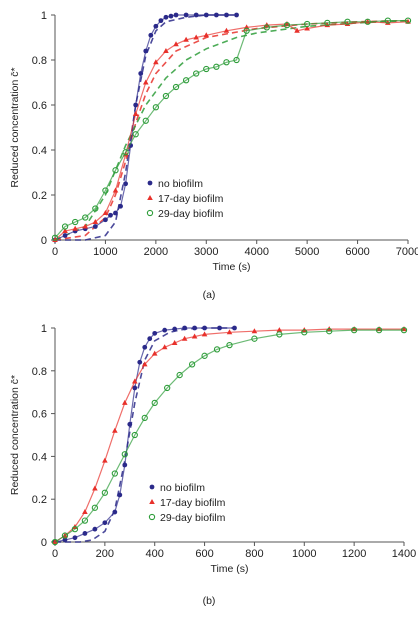 Image resolution: width=418 pixels, height=618 pixels. I want to click on panel-label: (b), so click(209, 601).